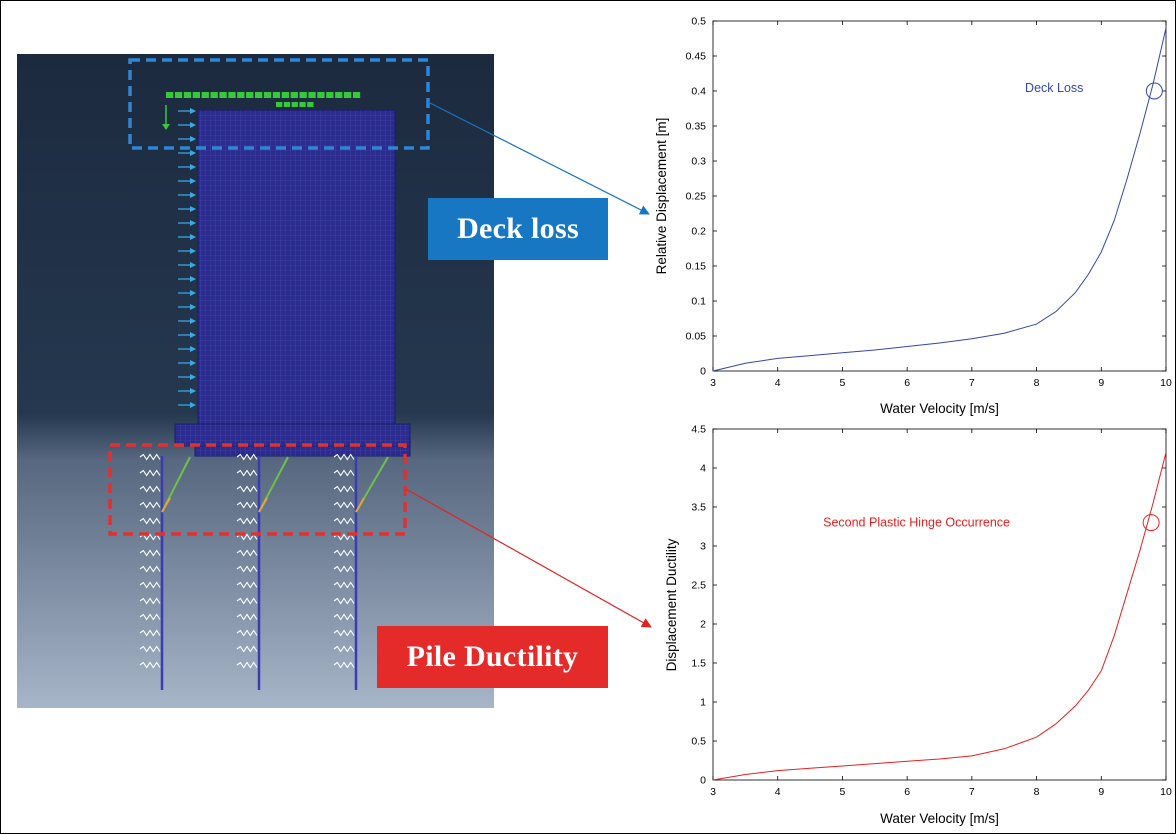 Image resolution: width=1176 pixels, height=834 pixels. I want to click on y-tick-label: 4, so click(703, 469).